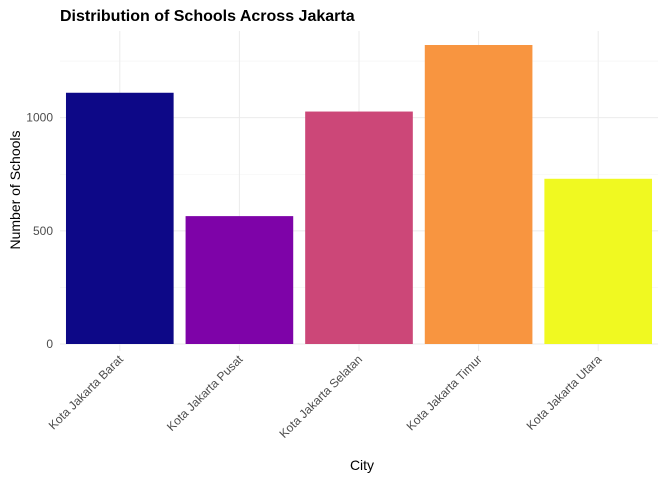  What do you see at coordinates (362, 465) in the screenshot?
I see `x-axis-label: City` at bounding box center [362, 465].